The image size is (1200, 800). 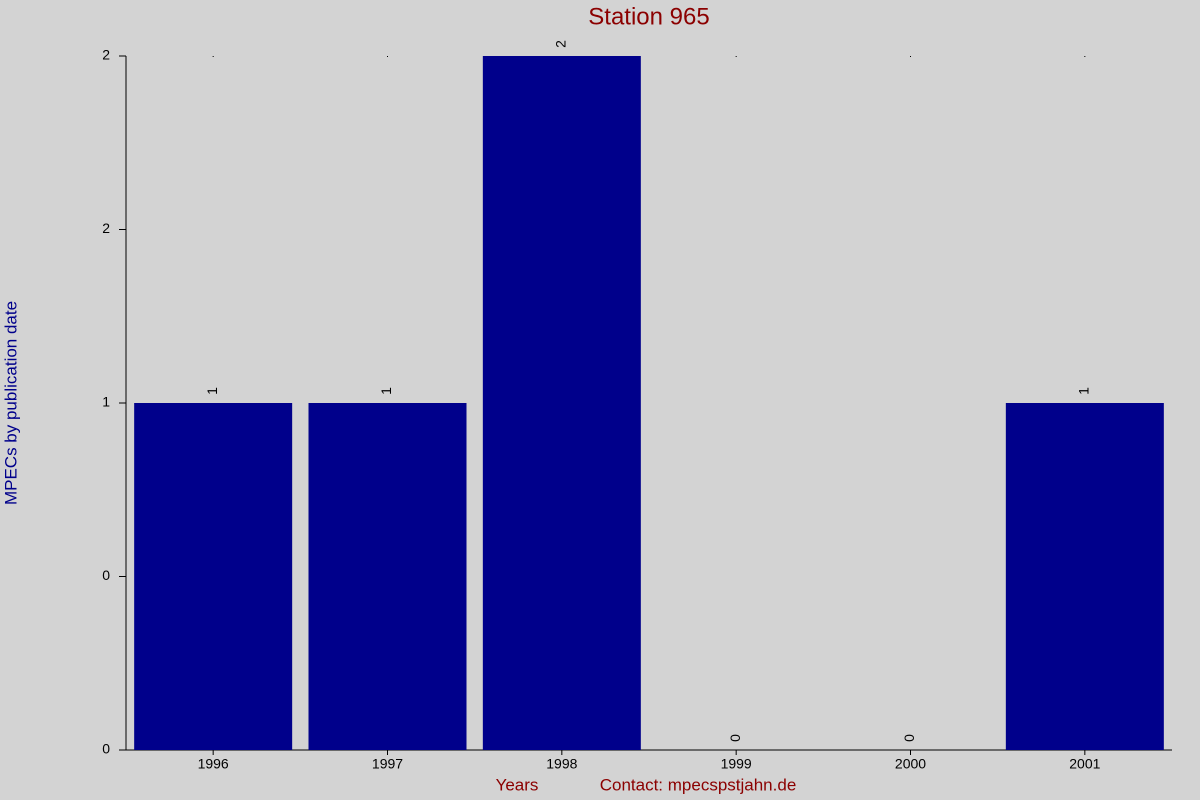 What do you see at coordinates (1084, 764) in the screenshot?
I see `x-tick-label: 2001` at bounding box center [1084, 764].